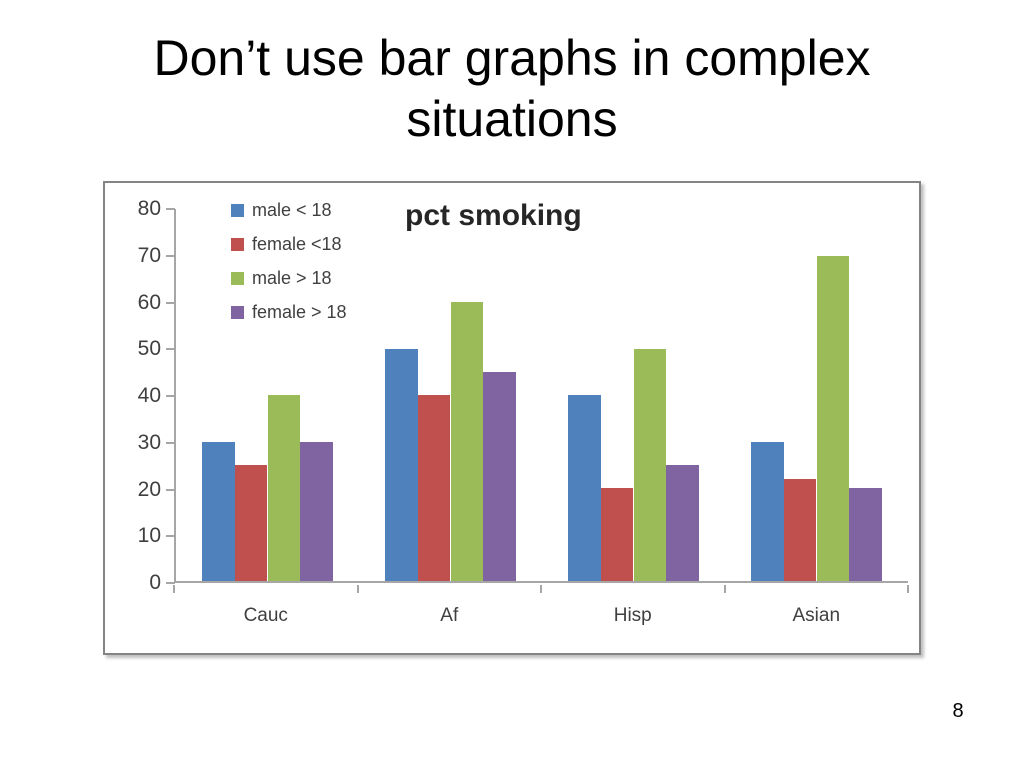 This screenshot has height=768, width=1024. Describe the element at coordinates (149, 536) in the screenshot. I see `y-tick-label: 10` at that location.